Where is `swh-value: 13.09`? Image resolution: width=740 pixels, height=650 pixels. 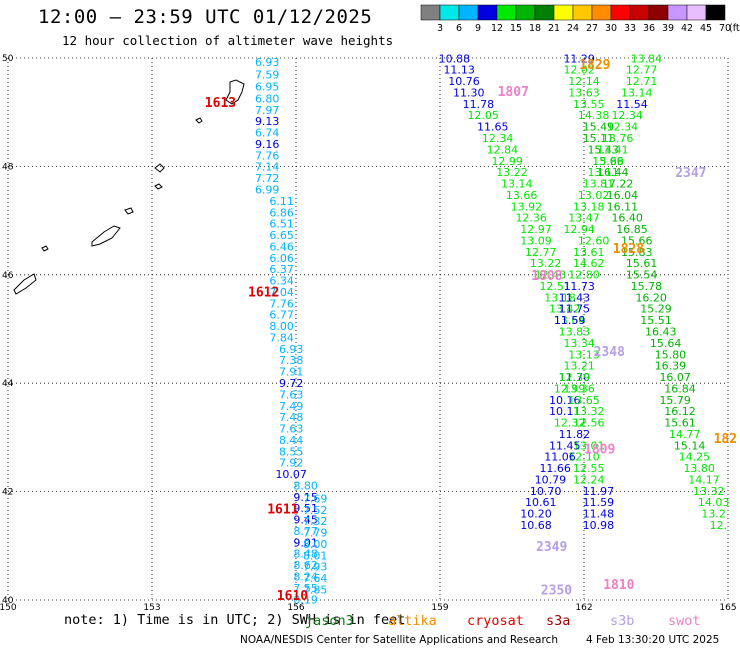 swh-value: 13.09 is located at coordinates (536, 240).